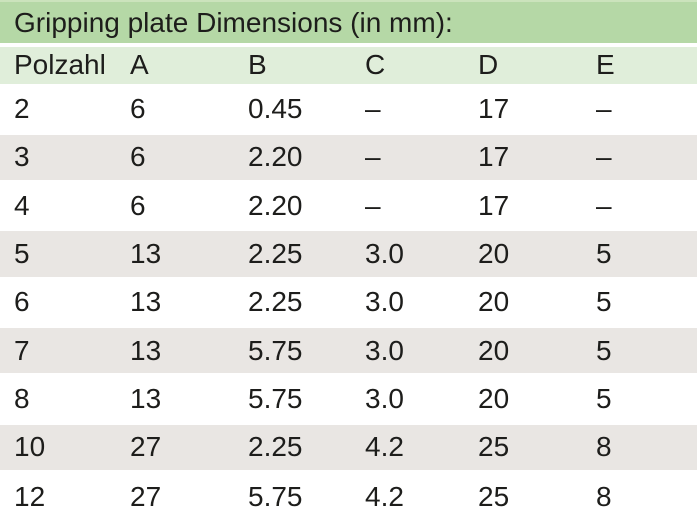  Describe the element at coordinates (639, 64) in the screenshot. I see `column-header-e: E` at that location.